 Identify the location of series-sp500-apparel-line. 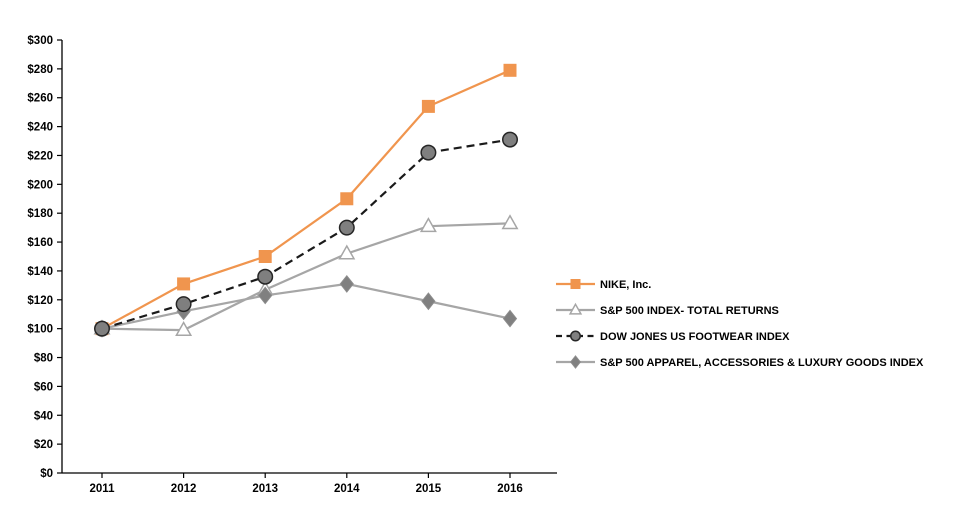
(306, 306).